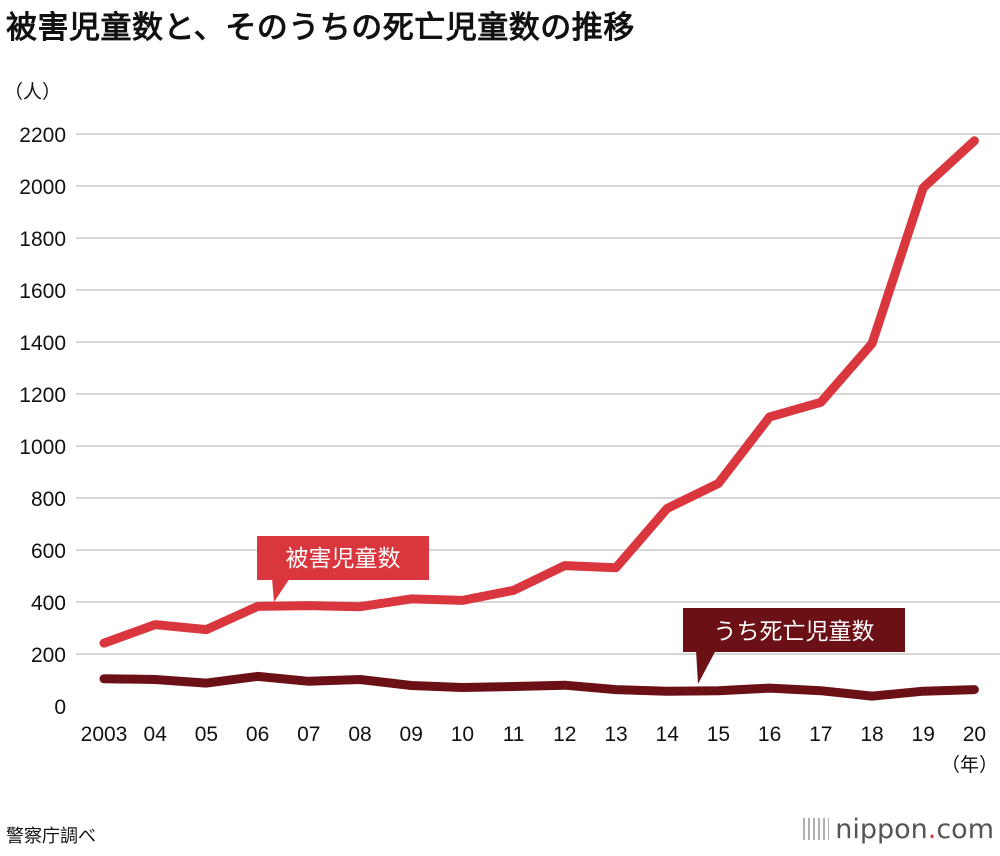  I want to click on x-tick-label: 2003, so click(104, 734).